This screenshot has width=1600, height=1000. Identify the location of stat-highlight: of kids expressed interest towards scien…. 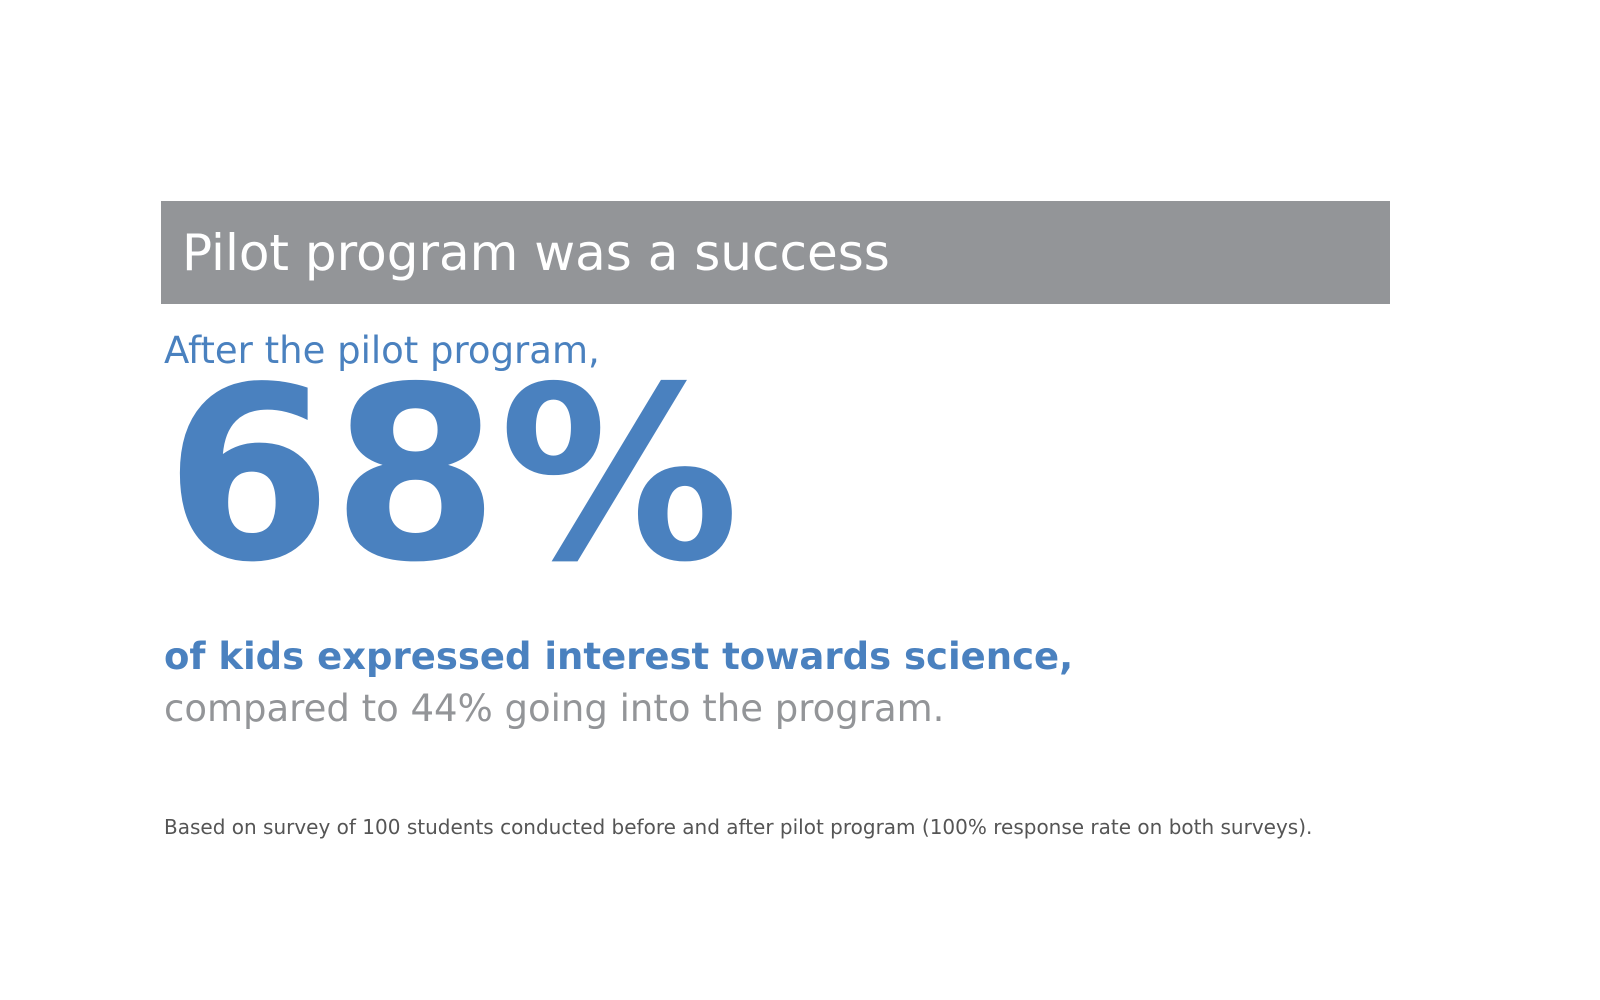
(619, 656).